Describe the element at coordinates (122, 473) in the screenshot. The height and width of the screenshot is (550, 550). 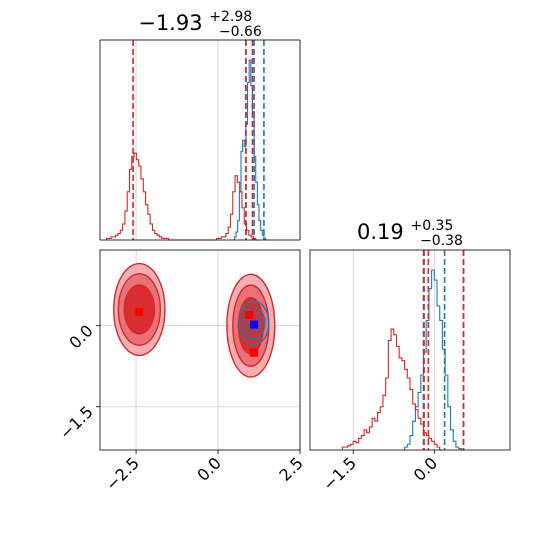
I see `tick-label-x-p1: −2.5` at that location.